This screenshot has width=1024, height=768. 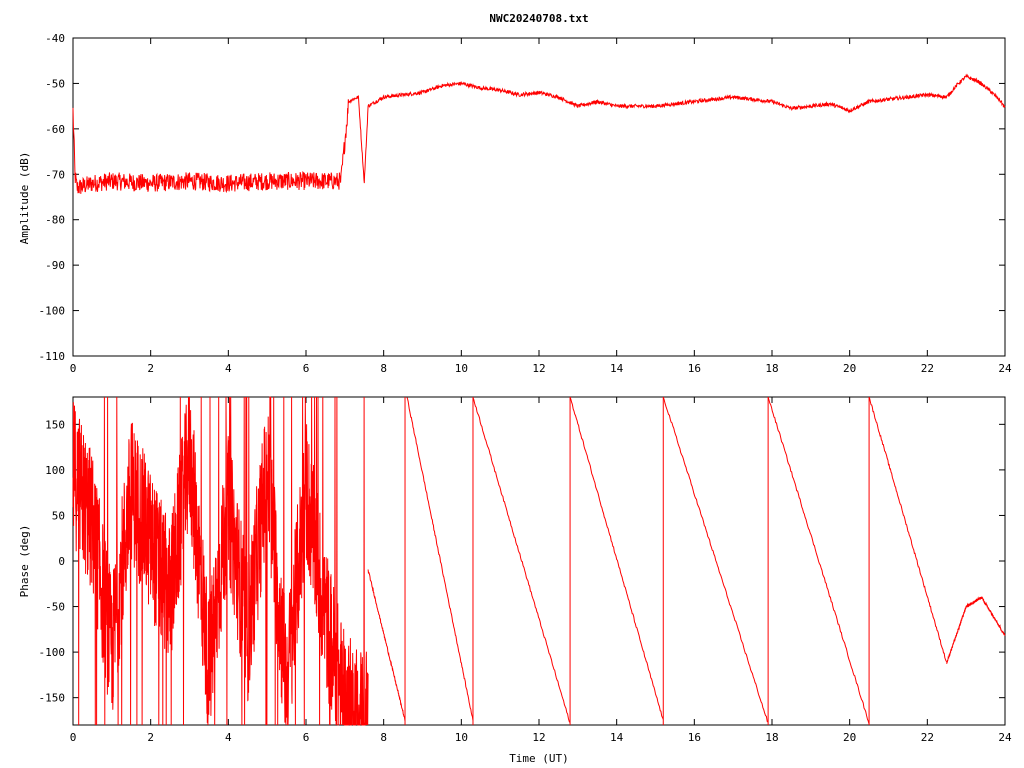 I want to click on phase-x-tick-label: 12, so click(x=538, y=737).